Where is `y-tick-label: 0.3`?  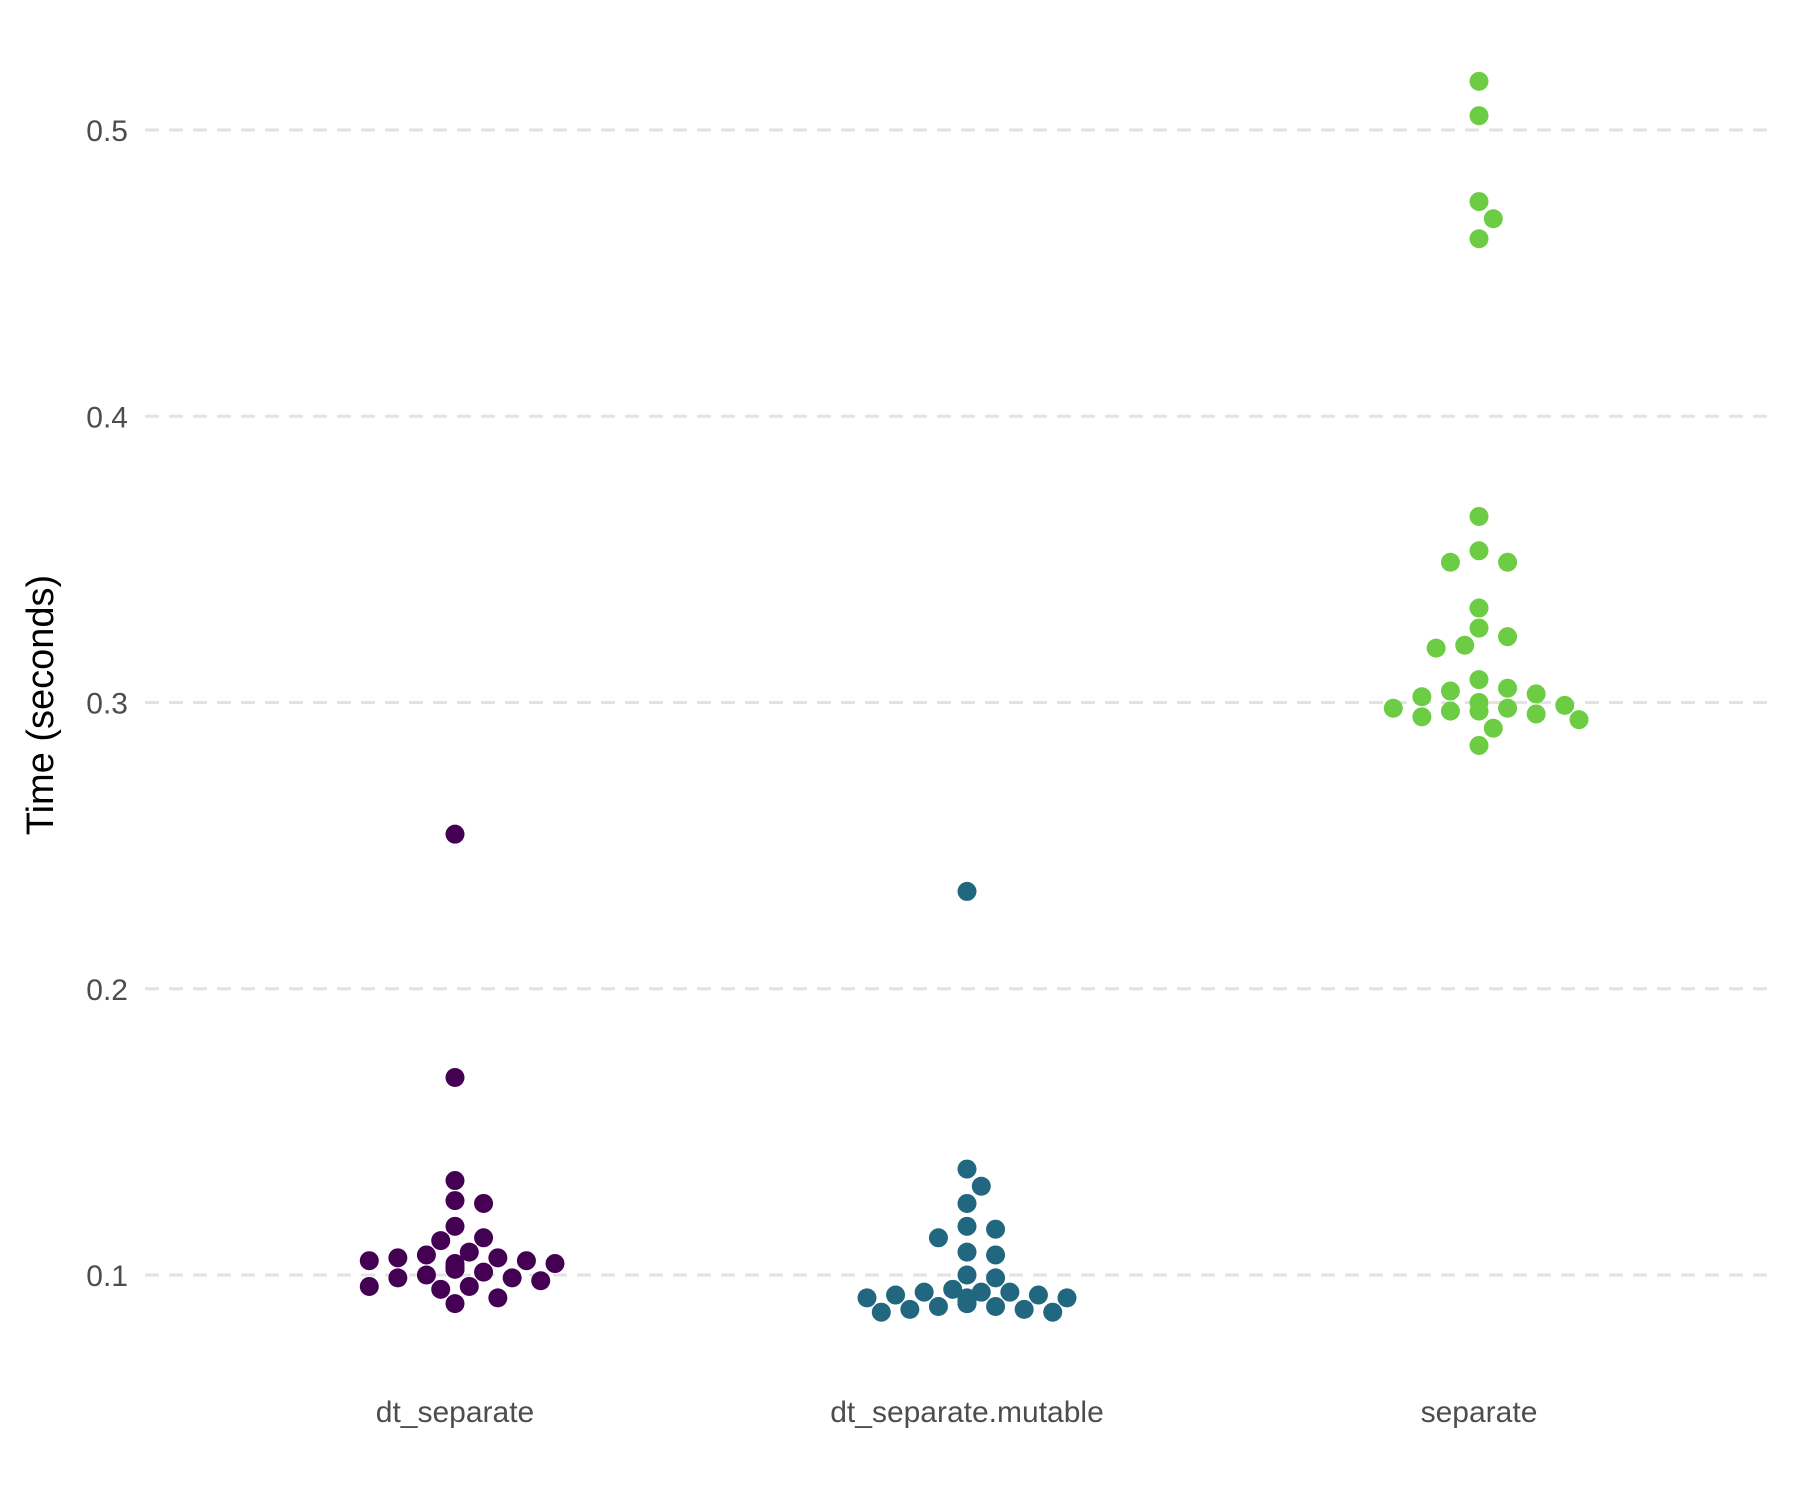
y-tick-label: 0.3 is located at coordinates (107, 704).